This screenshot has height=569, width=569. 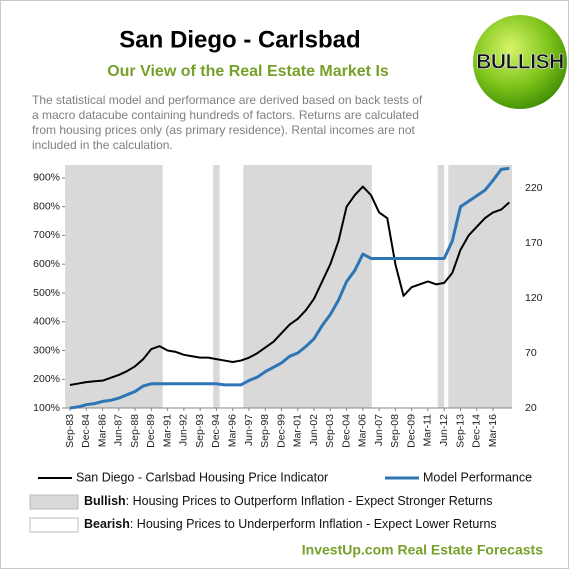 What do you see at coordinates (428, 430) in the screenshot?
I see `x-tick-label: Mar-11` at bounding box center [428, 430].